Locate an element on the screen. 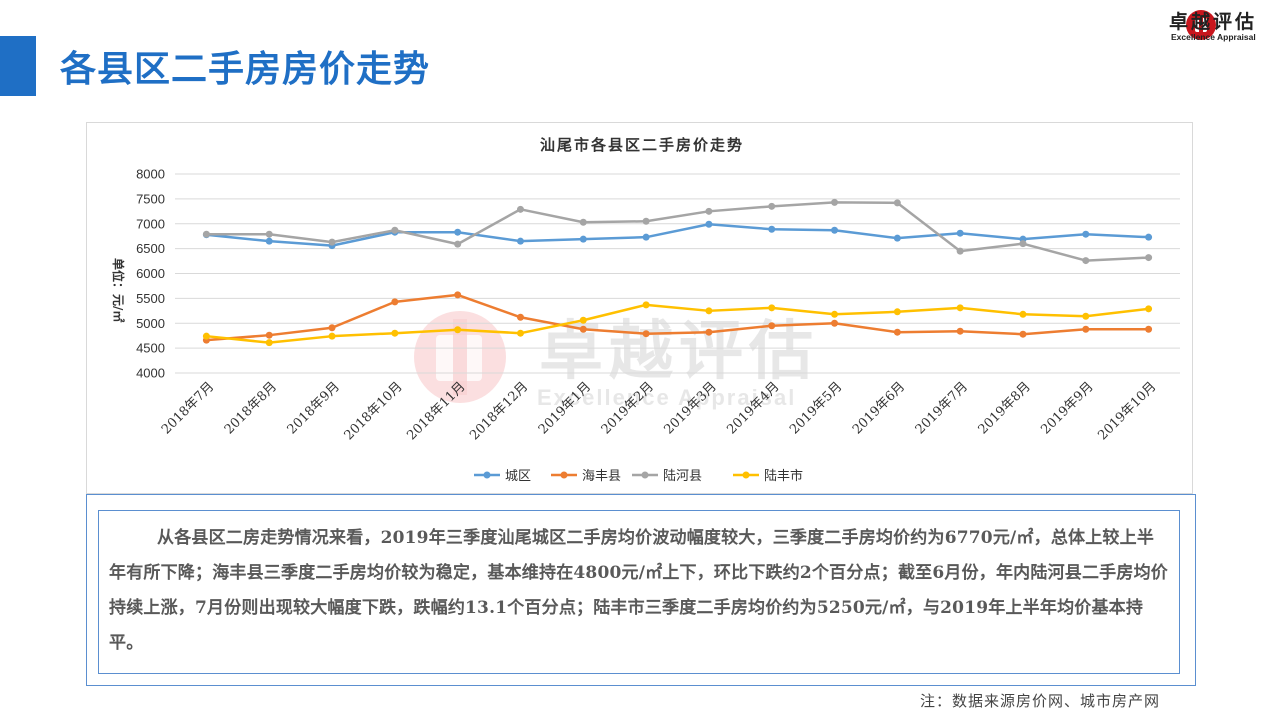 Image resolution: width=1280 pixels, height=720 pixels. legend-item: 陆河县 is located at coordinates (667, 476).